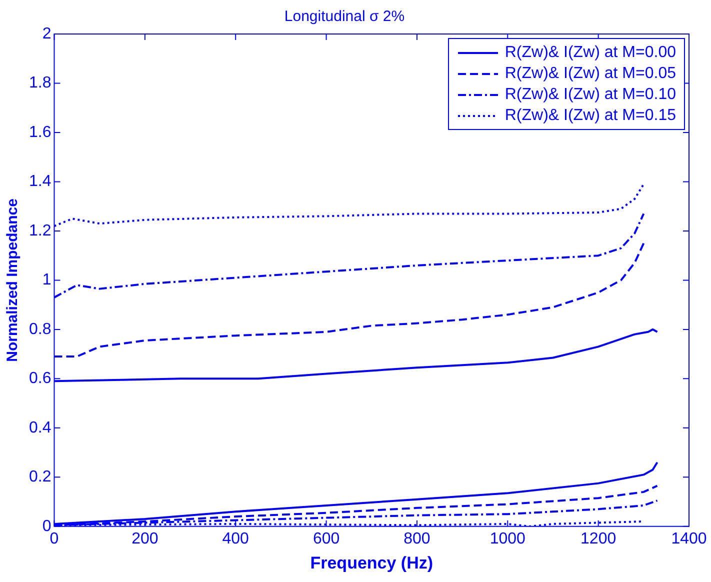 The image size is (711, 582). Describe the element at coordinates (40, 231) in the screenshot. I see `y-tick-label: 1.2` at that location.